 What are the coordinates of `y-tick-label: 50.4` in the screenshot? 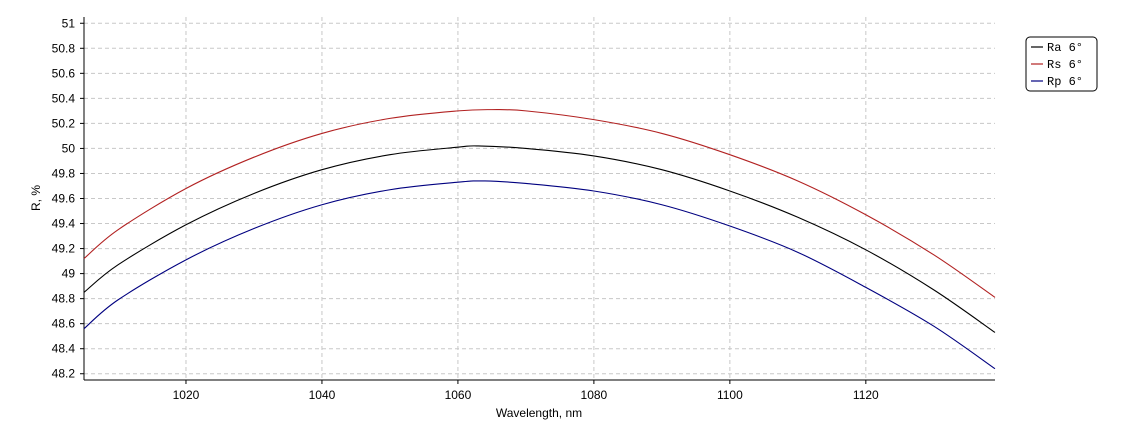 It's located at (64, 98).